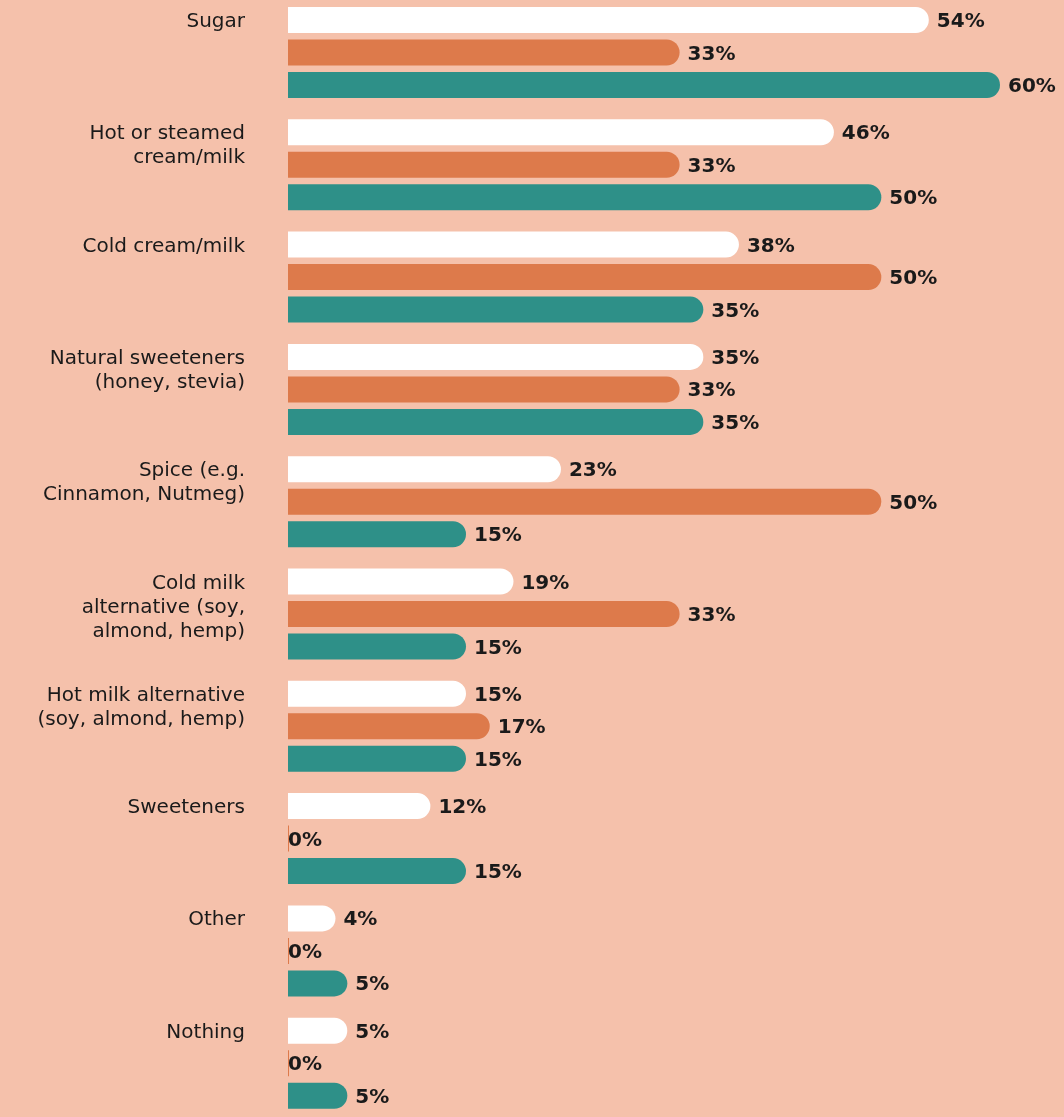  I want to click on y-tick-label: Hot milk alternative (soy, almond, hemp), so click(141, 705).